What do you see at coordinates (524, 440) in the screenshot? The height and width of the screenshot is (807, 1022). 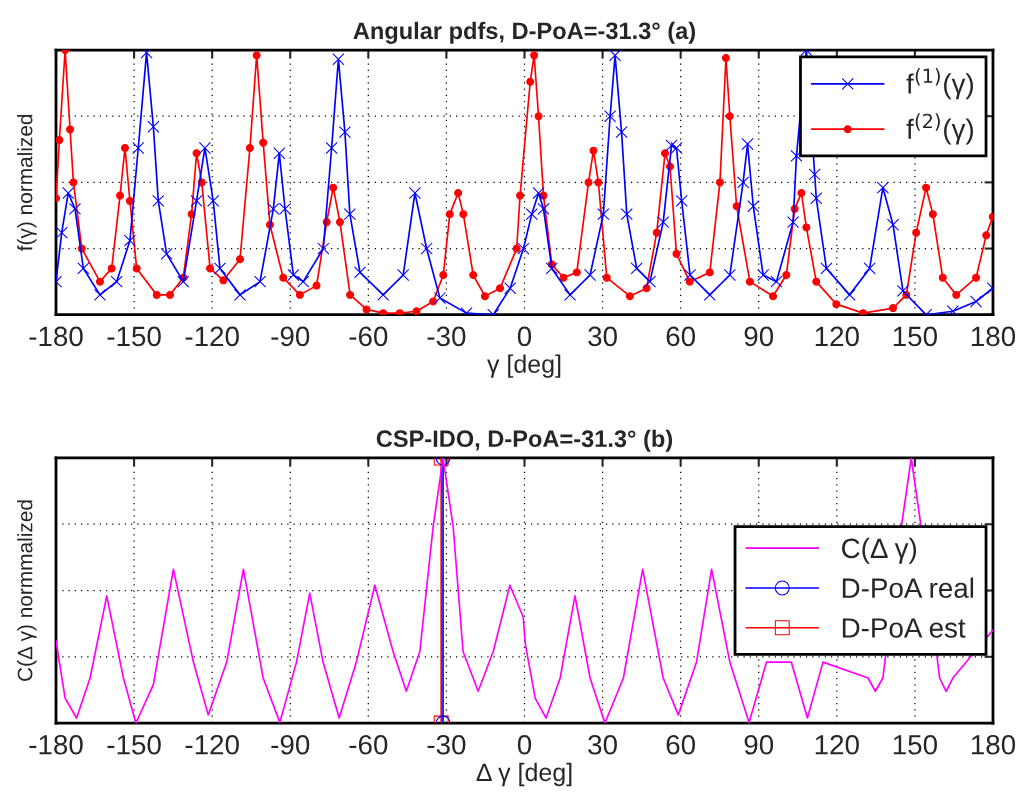 I see `chart-title: CSP-IDO, D-PoA=-31.3° (b)` at bounding box center [524, 440].